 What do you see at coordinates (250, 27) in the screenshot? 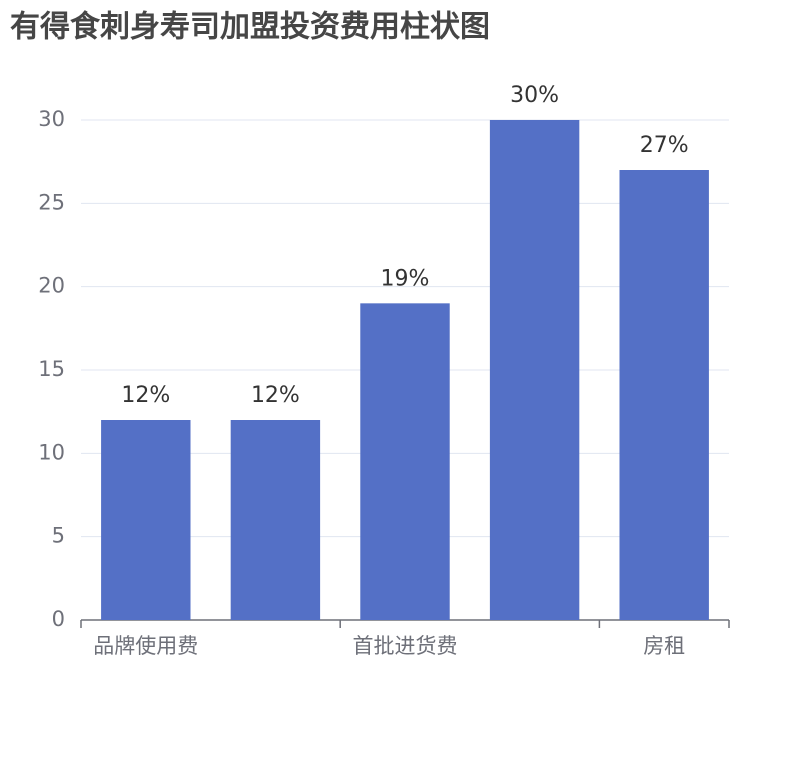
I see `chart-title: 有得食刺身寿司加盟投资费用柱状图` at bounding box center [250, 27].